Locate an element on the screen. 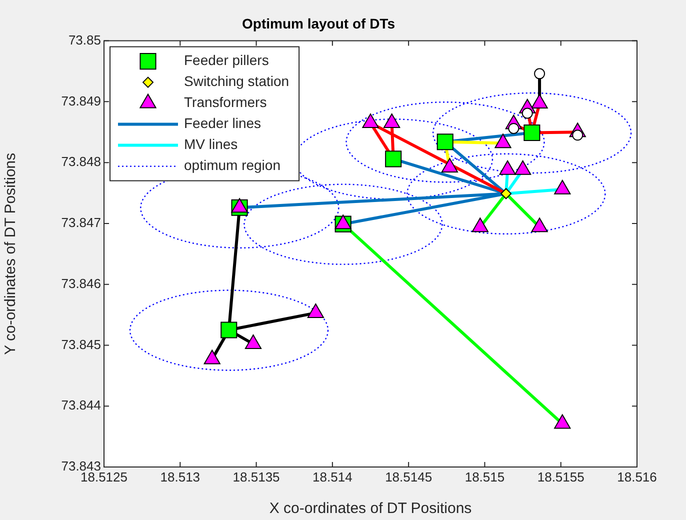 The width and height of the screenshot is (686, 520). y-tick-label: 73.846 is located at coordinates (81, 283).